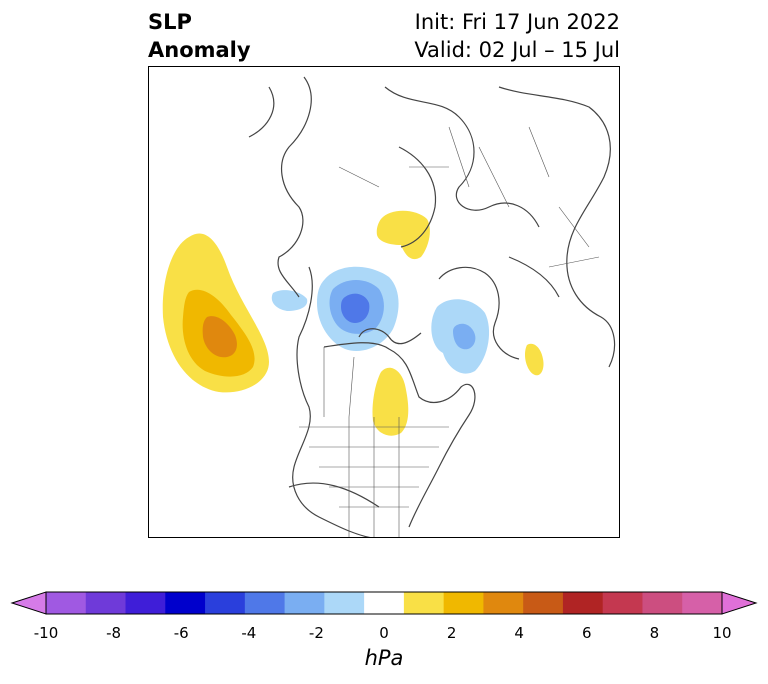 Image resolution: width=768 pixels, height=684 pixels. I want to click on colorbar-frame, so click(384, 603).